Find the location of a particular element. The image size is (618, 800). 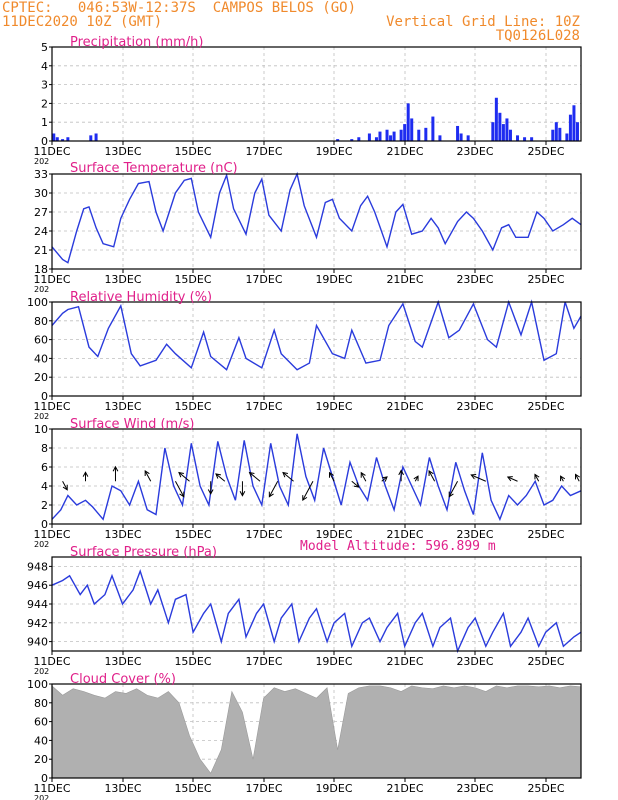

model-code: TQ0126L028 is located at coordinates (537, 36).